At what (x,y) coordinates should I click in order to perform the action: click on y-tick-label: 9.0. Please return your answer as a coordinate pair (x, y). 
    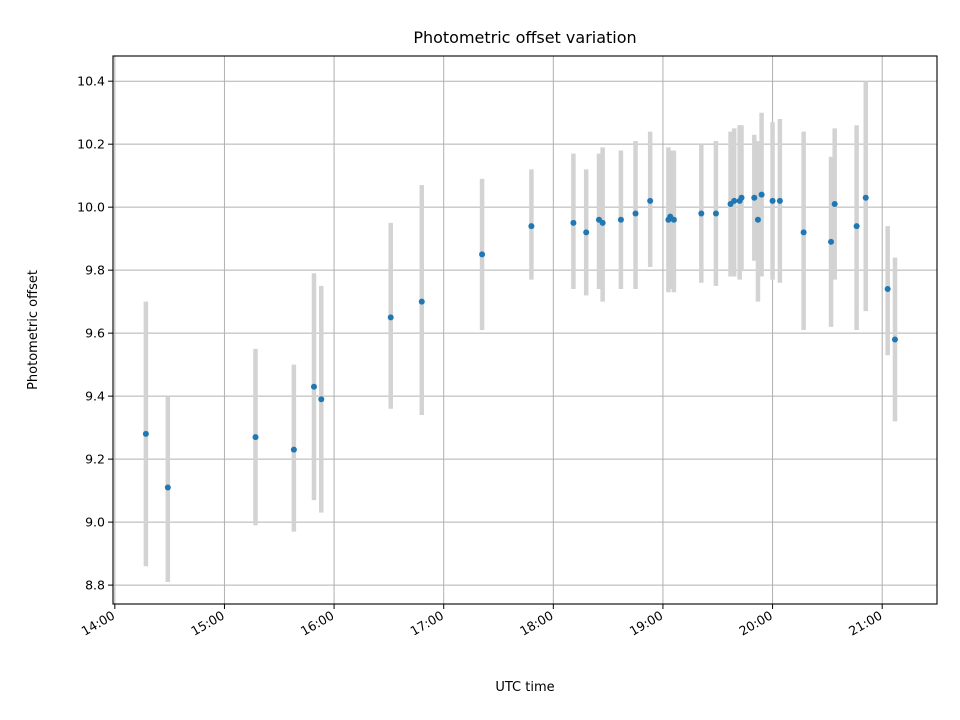
    Looking at the image, I should click on (95, 522).